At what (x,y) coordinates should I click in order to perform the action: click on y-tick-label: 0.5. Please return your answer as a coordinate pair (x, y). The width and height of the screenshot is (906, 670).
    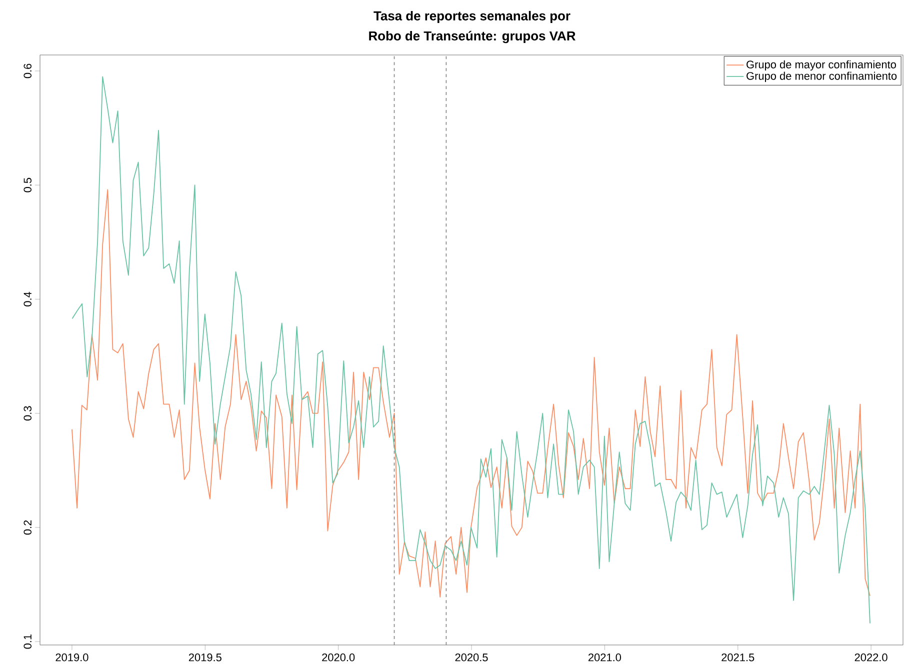
    Looking at the image, I should click on (28, 185).